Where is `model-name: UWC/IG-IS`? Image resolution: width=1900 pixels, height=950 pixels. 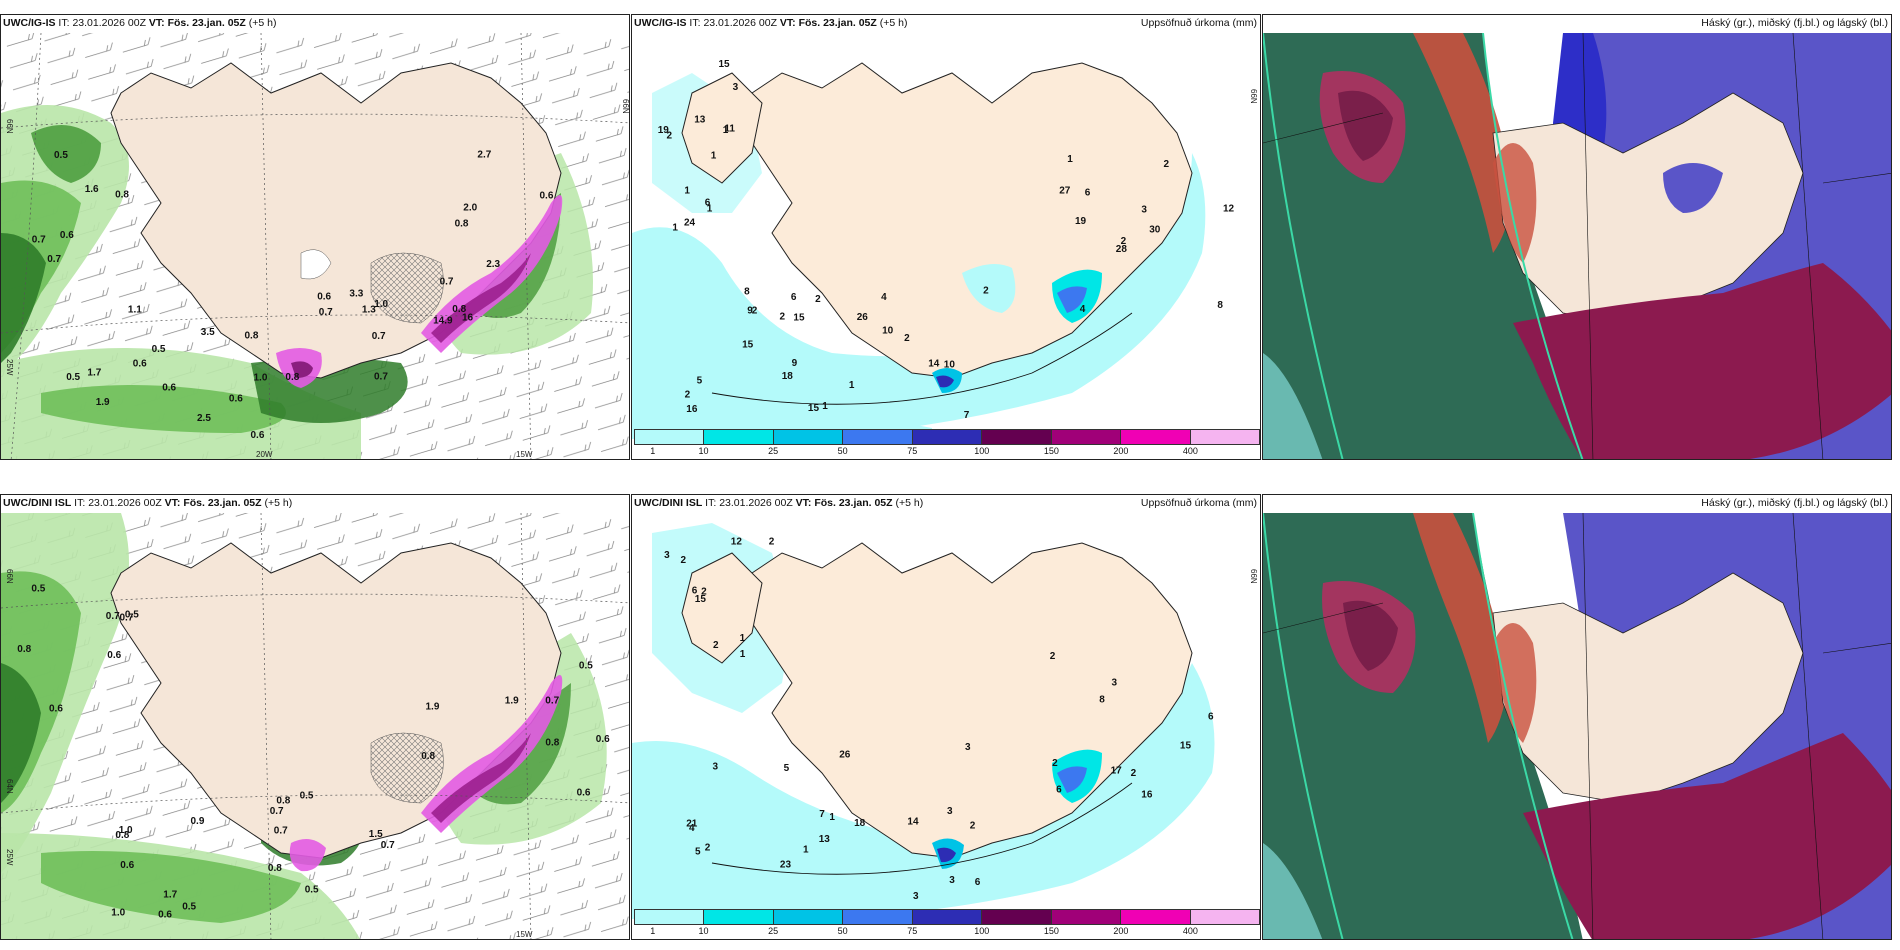
model-name: UWC/IG-IS is located at coordinates (29, 23).